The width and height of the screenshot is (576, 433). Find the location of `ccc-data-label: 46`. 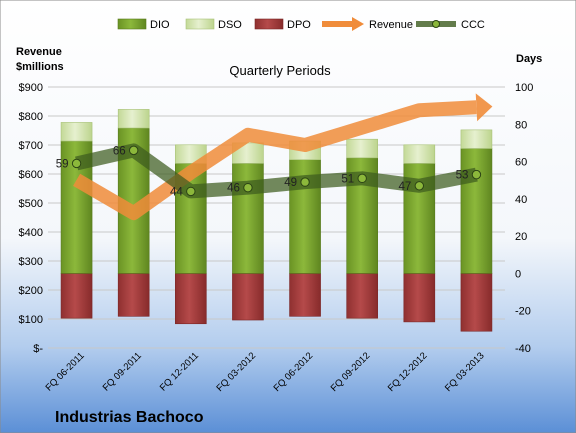

ccc-data-label: 46 is located at coordinates (233, 189).